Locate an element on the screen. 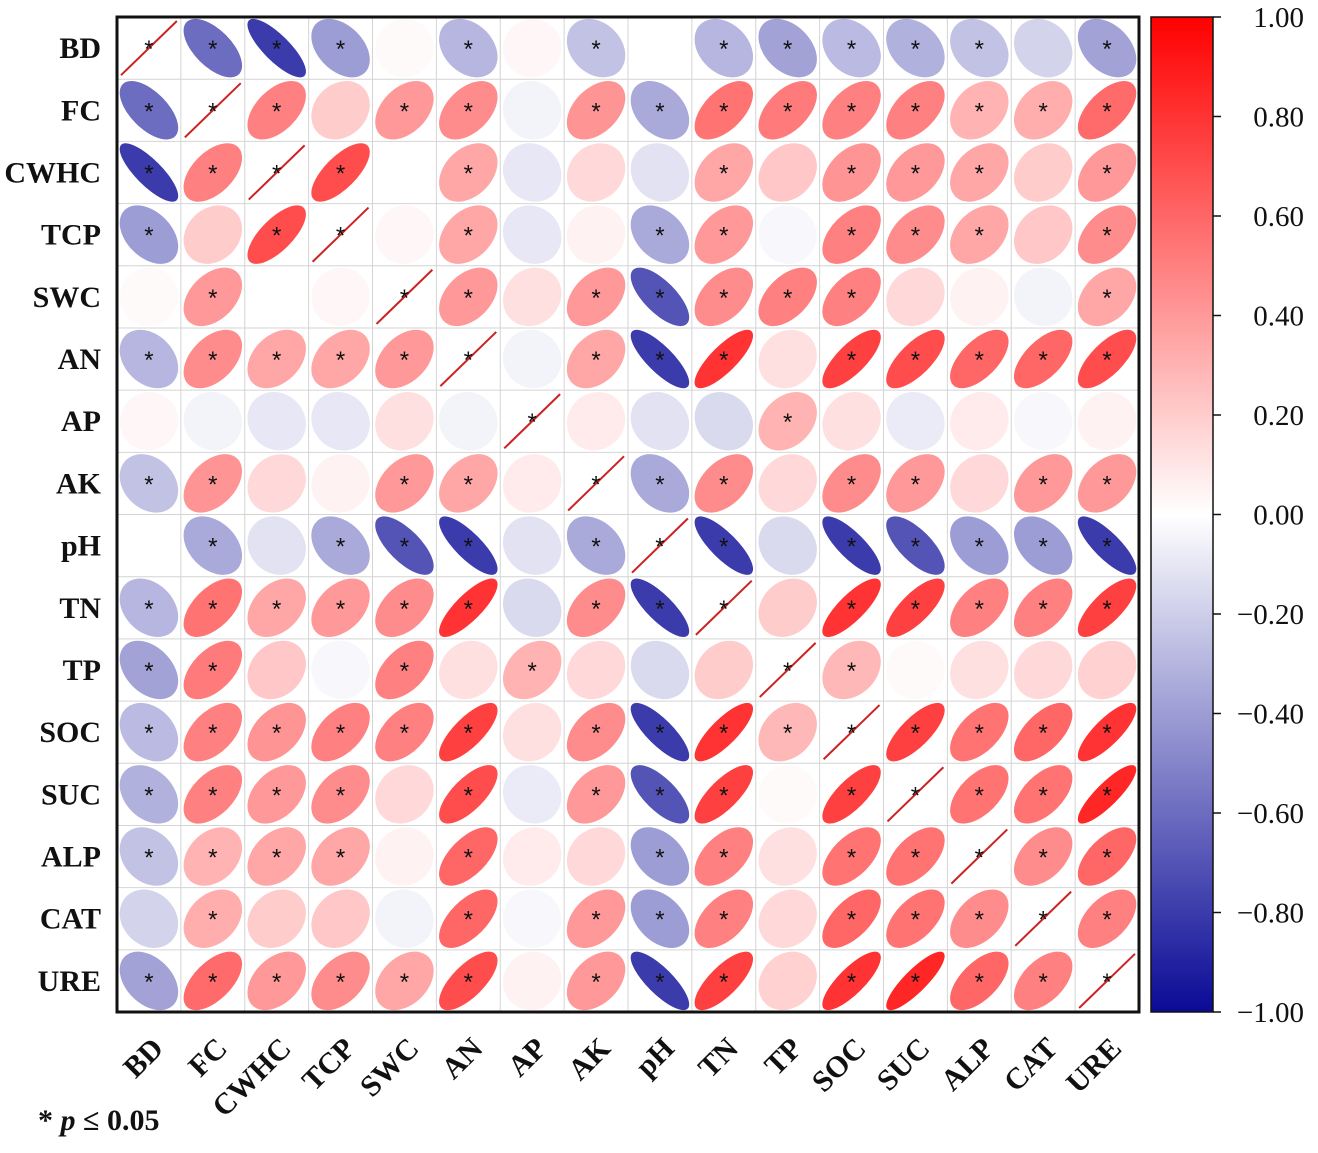 Image resolution: width=1318 pixels, height=1153 pixels. cell-pH-TN is located at coordinates (724, 545).